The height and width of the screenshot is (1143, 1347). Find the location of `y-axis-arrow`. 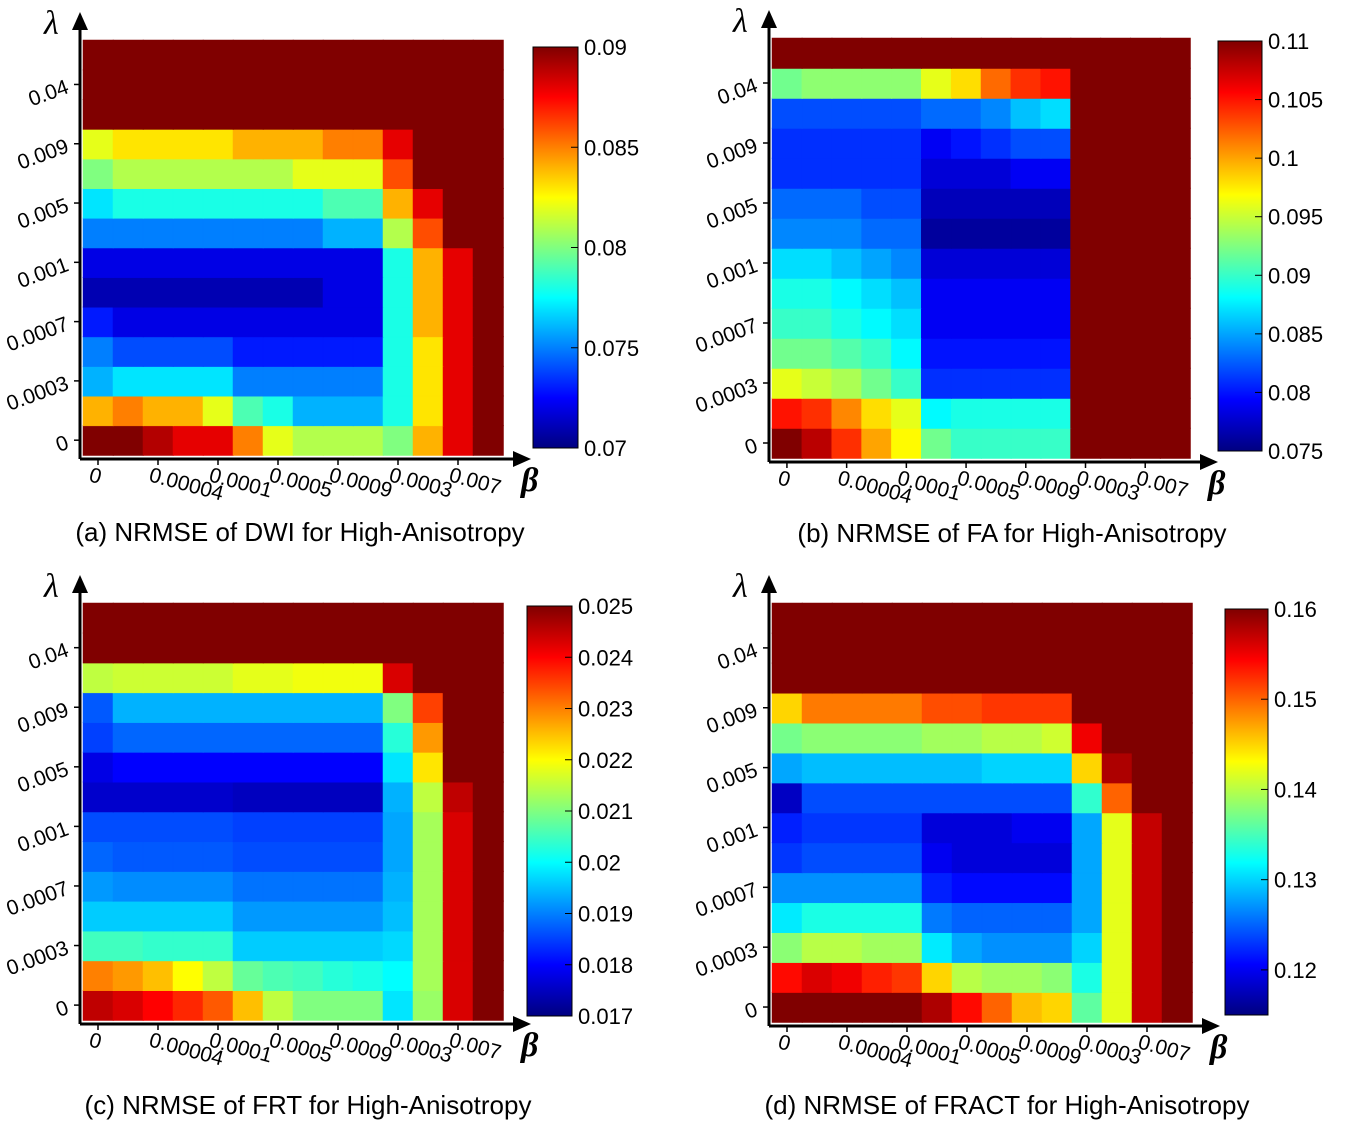

y-axis-arrow is located at coordinates (769, 584).